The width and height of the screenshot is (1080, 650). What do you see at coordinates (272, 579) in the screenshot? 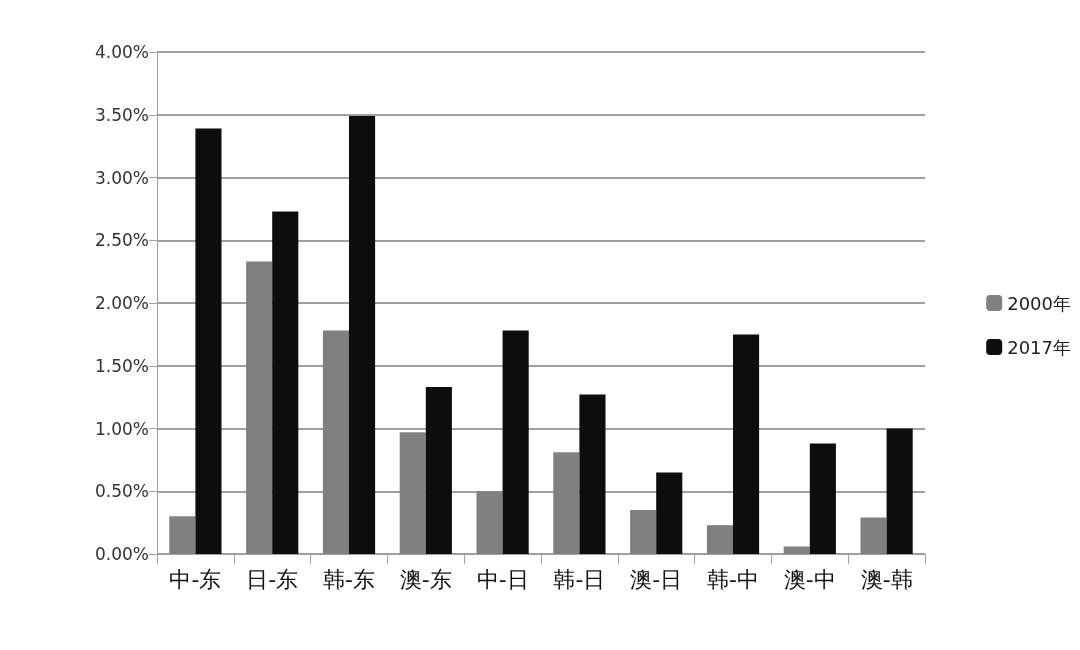
I see `x-tick-label: 日-东` at bounding box center [272, 579].